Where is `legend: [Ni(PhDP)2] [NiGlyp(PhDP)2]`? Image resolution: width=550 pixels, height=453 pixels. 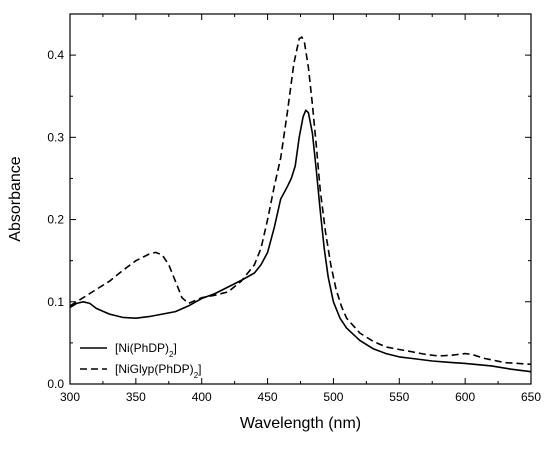
legend: [Ni(PhDP)2] [NiGlyp(PhDP)2] is located at coordinates (140, 360).